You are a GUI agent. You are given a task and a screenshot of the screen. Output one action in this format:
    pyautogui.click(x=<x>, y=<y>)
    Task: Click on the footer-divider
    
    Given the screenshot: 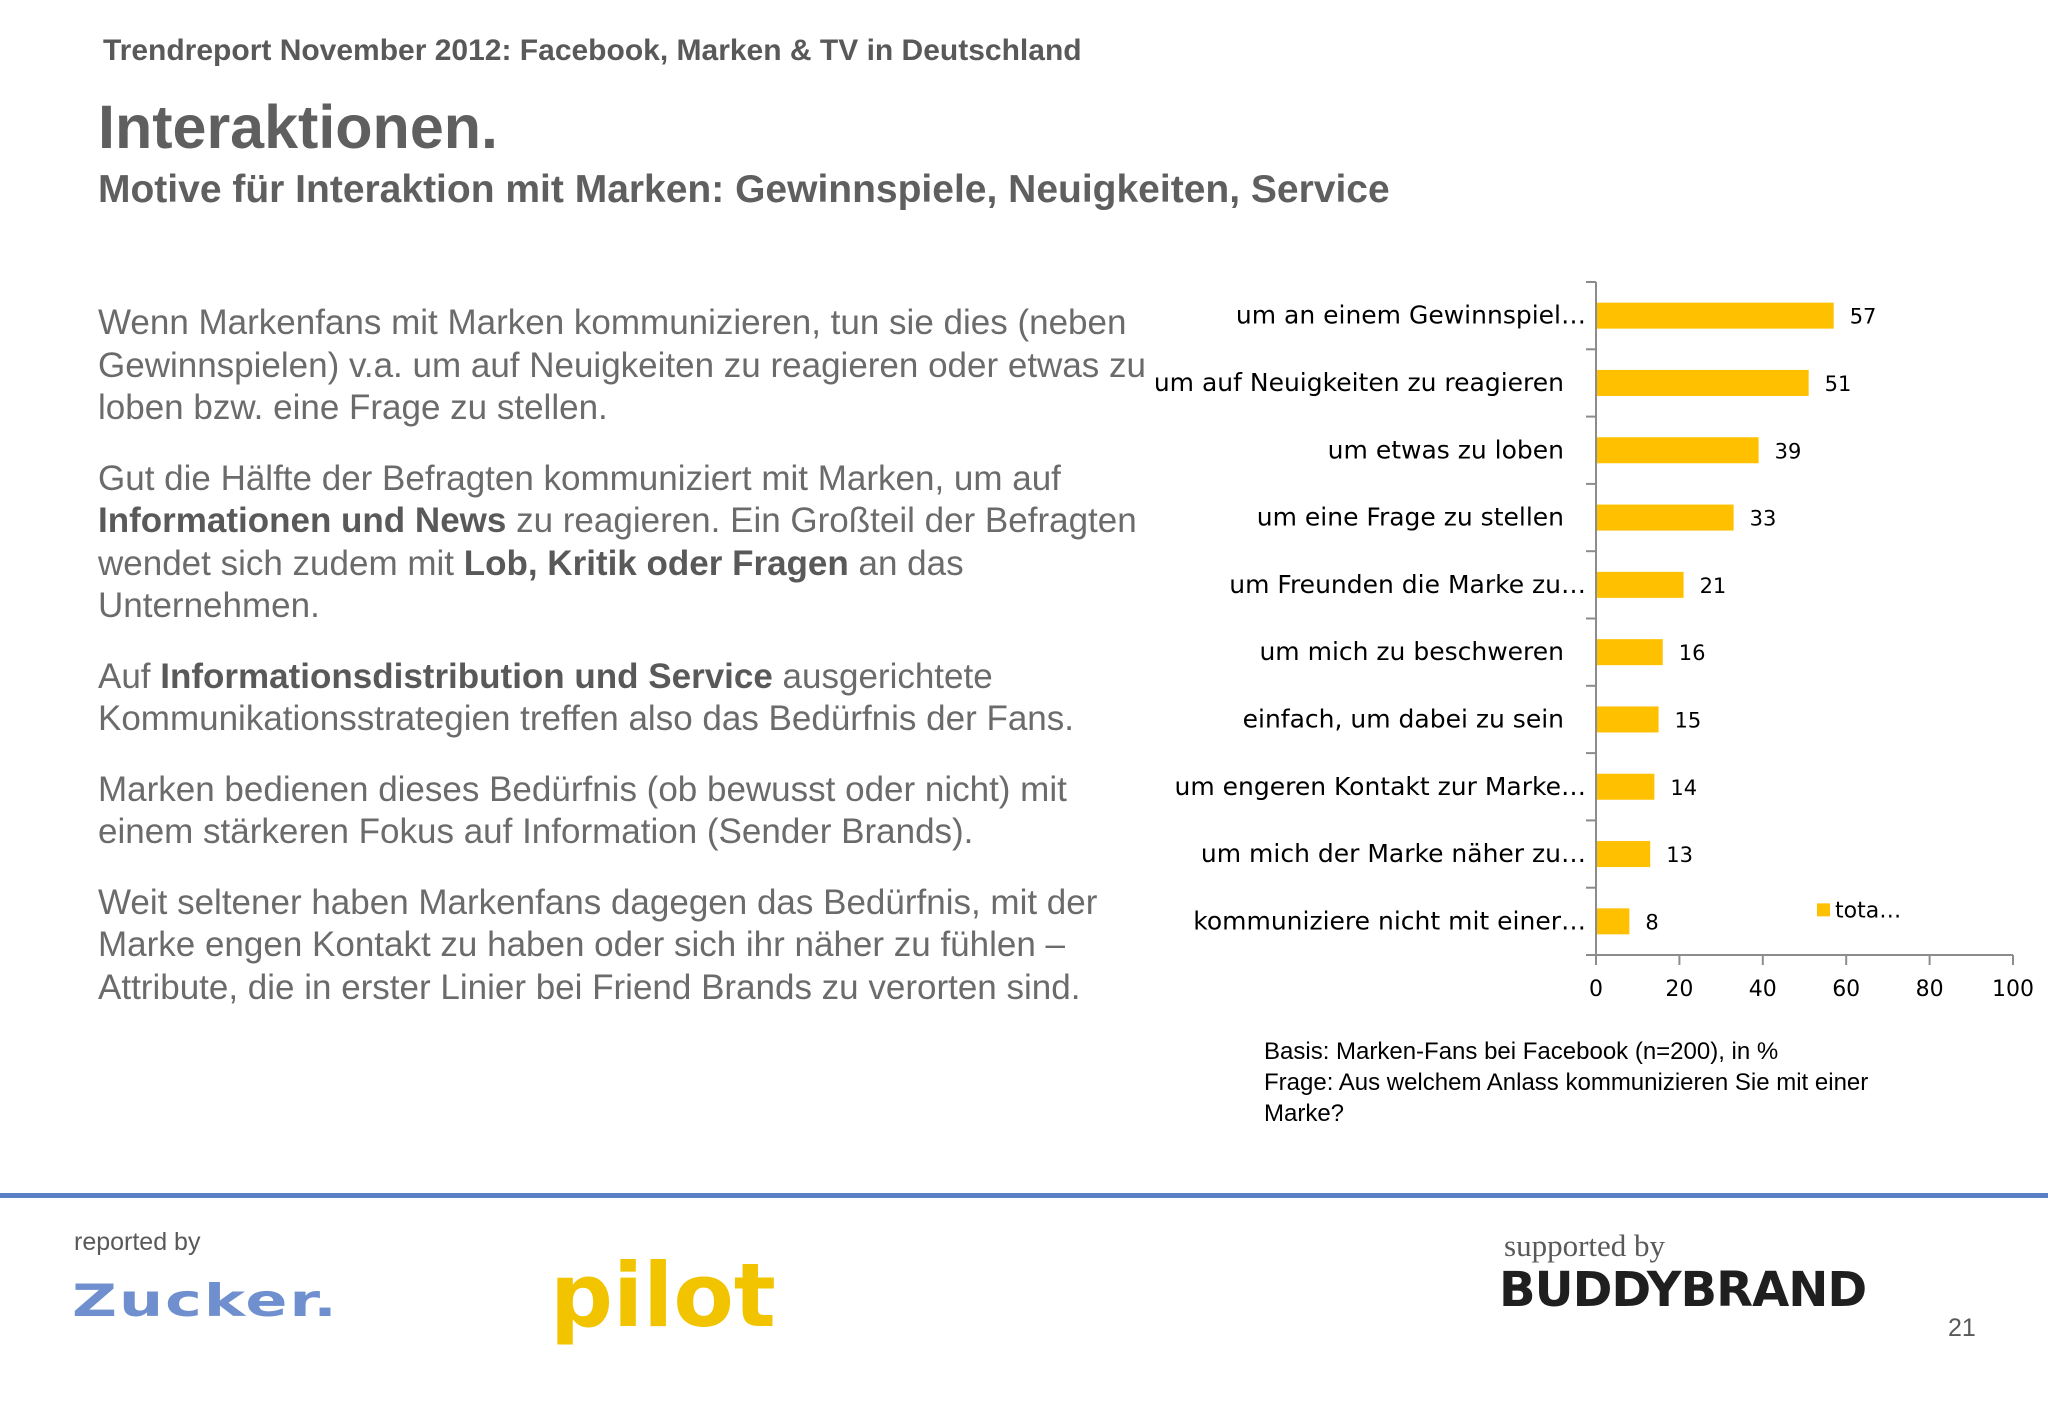 What is the action you would take?
    pyautogui.click(x=1024, y=1195)
    